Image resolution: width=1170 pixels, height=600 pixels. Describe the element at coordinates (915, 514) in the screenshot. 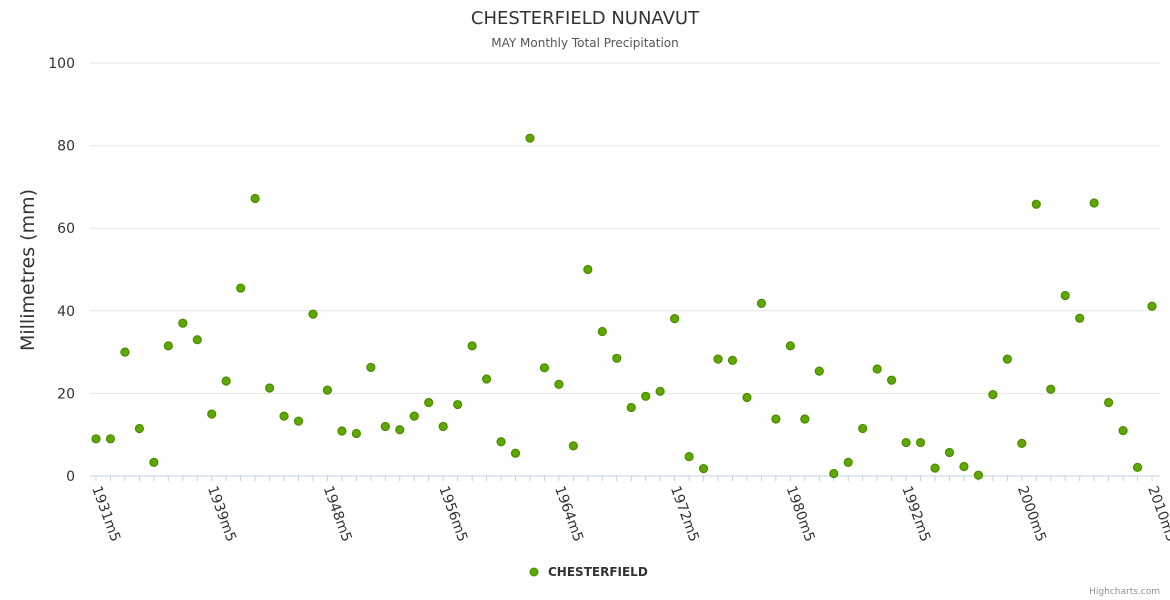

I see `x-tick-label: 1992m5` at that location.